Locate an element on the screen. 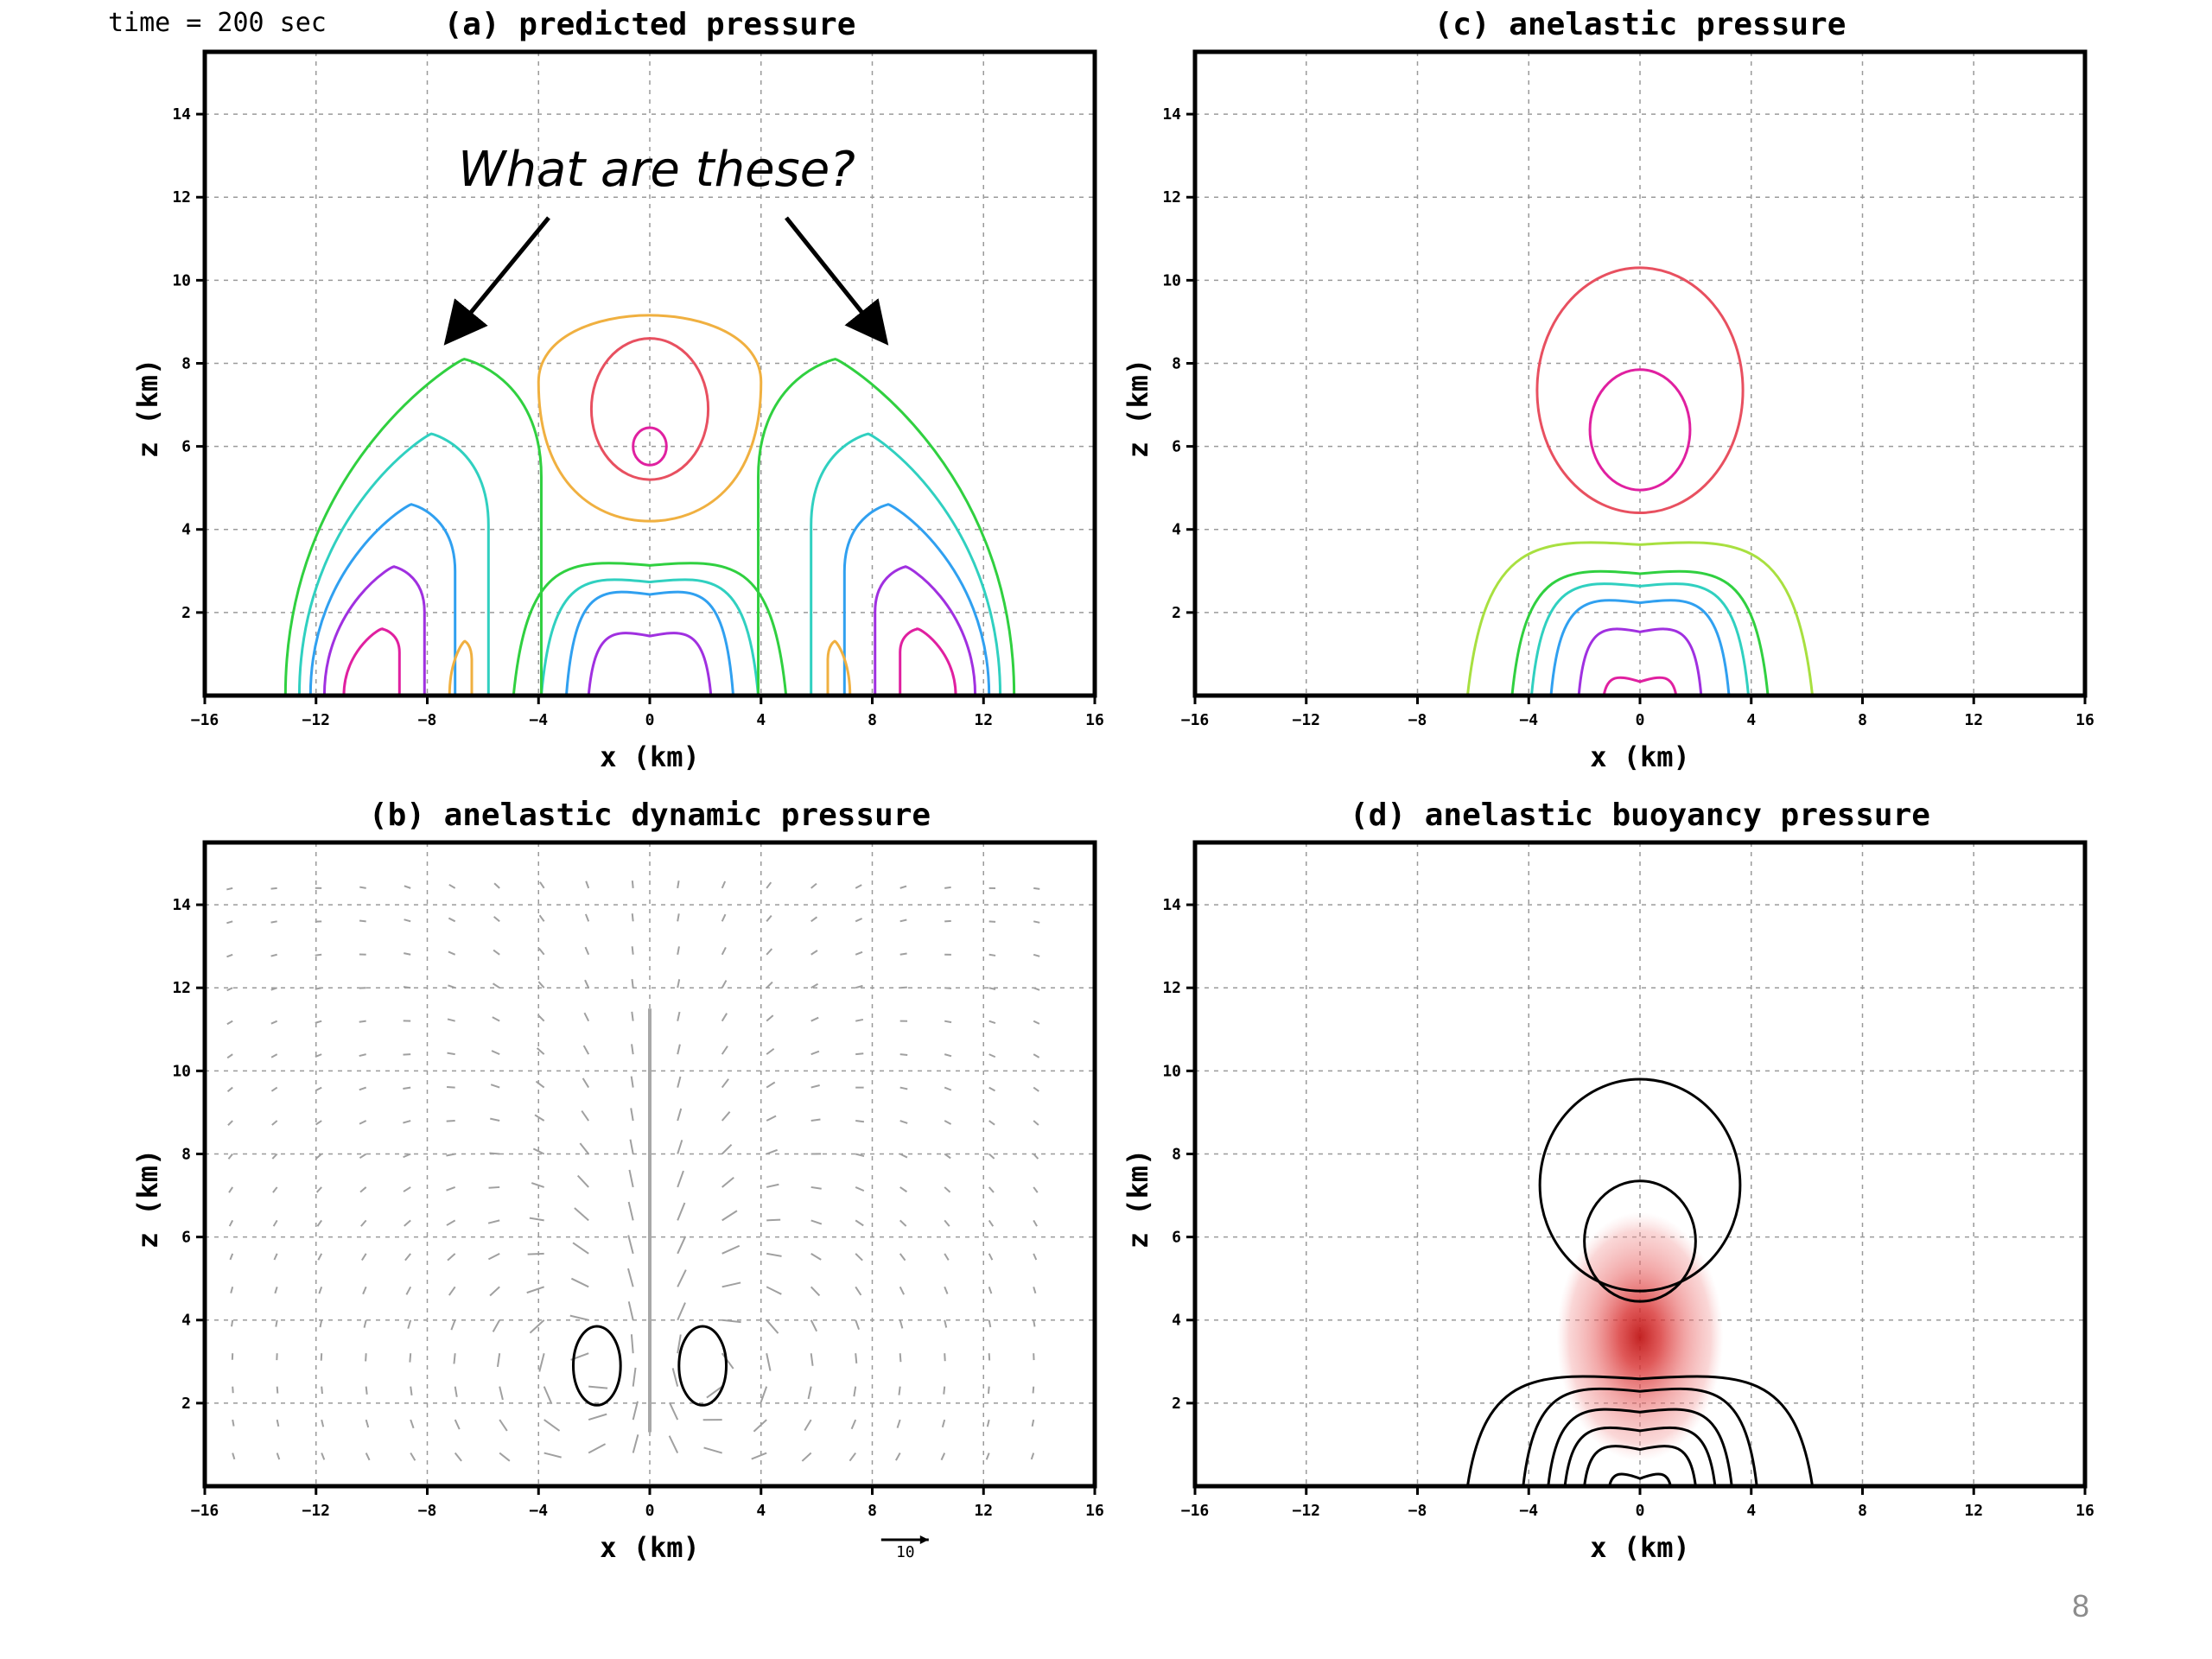 This screenshot has height=1659, width=2212. panel-title: (b) anelastic dynamic pressure is located at coordinates (650, 815).